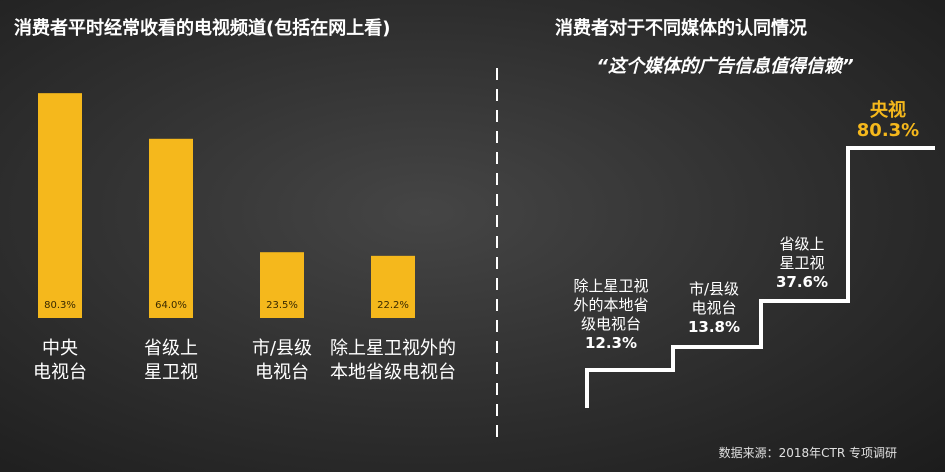  What do you see at coordinates (888, 130) in the screenshot?
I see `top-step-value: 80.3%` at bounding box center [888, 130].